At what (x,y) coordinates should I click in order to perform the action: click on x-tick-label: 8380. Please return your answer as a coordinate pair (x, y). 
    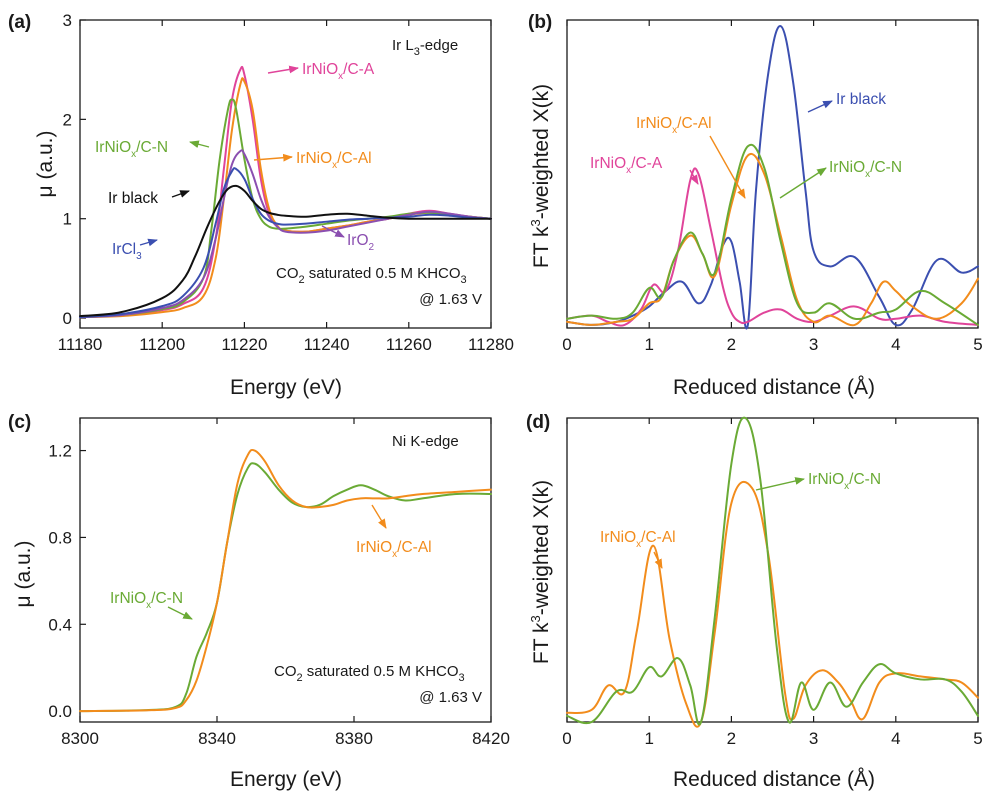
    Looking at the image, I should click on (354, 738).